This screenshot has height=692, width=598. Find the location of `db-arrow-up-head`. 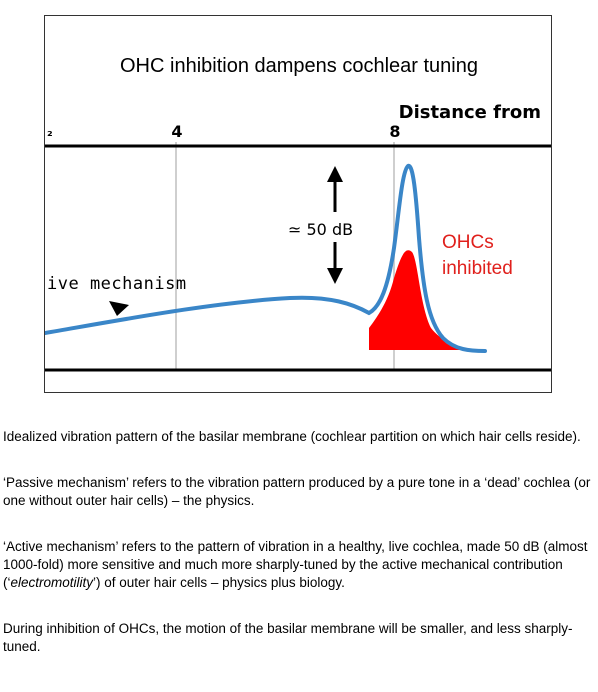

db-arrow-up-head is located at coordinates (335, 174).